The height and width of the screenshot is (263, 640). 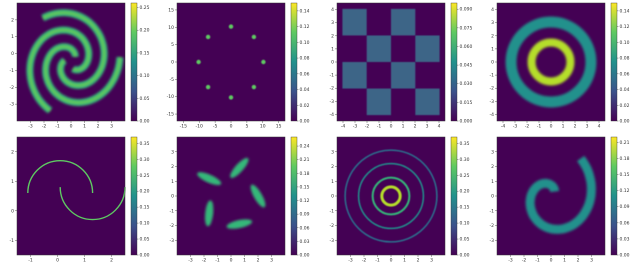 What do you see at coordinates (92, 204) in the screenshot?
I see `density-moon` at bounding box center [92, 204].